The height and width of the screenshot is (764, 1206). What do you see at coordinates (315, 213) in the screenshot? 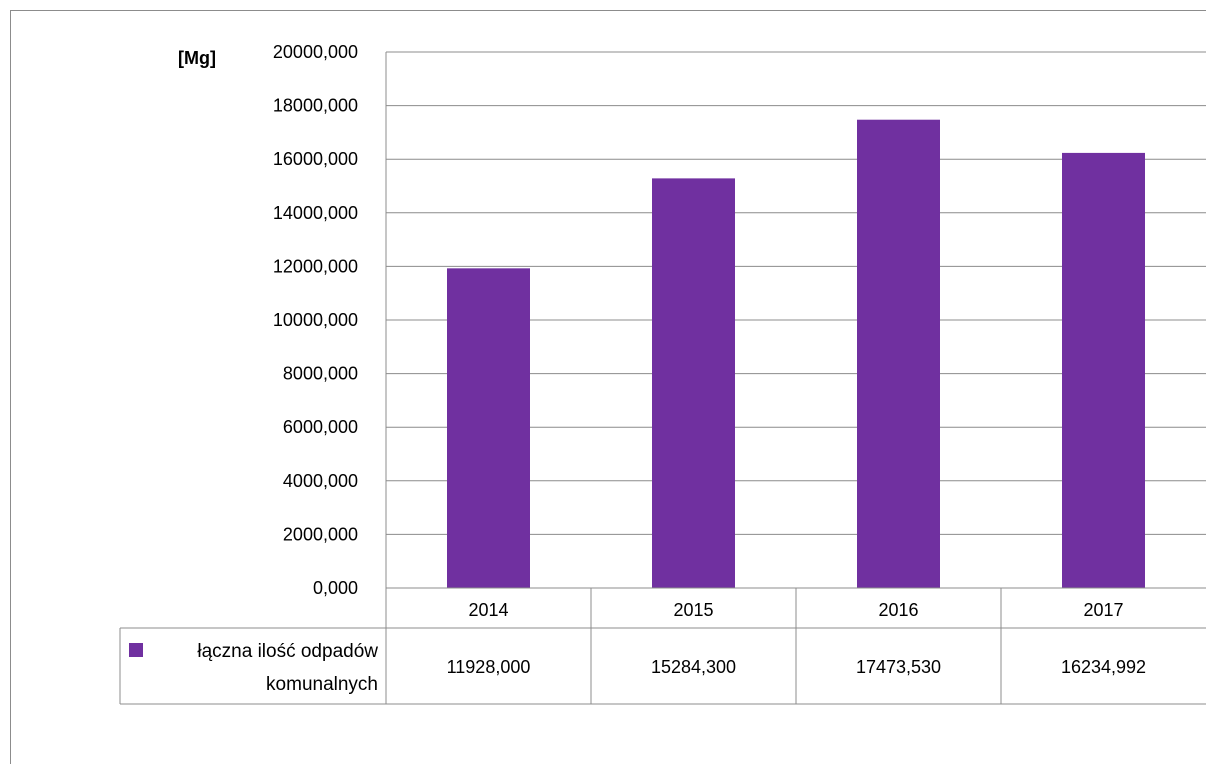
I see `y-tick-label: 14000,000` at bounding box center [315, 213].